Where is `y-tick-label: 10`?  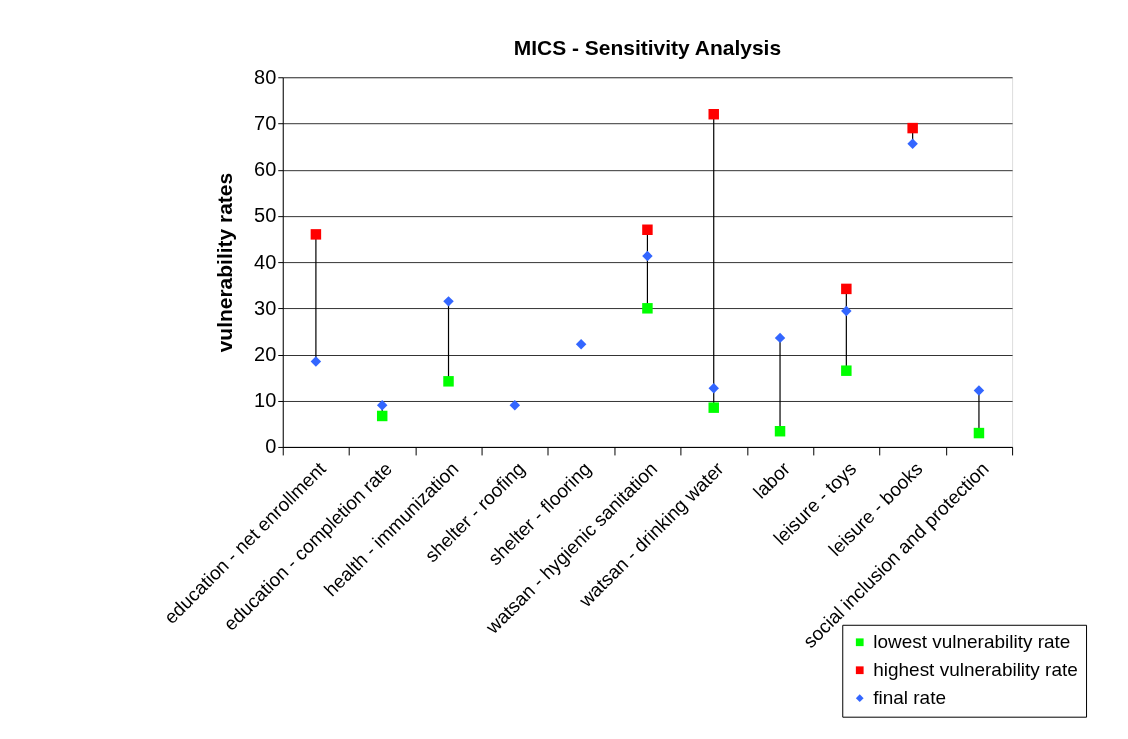
y-tick-label: 10 is located at coordinates (265, 400).